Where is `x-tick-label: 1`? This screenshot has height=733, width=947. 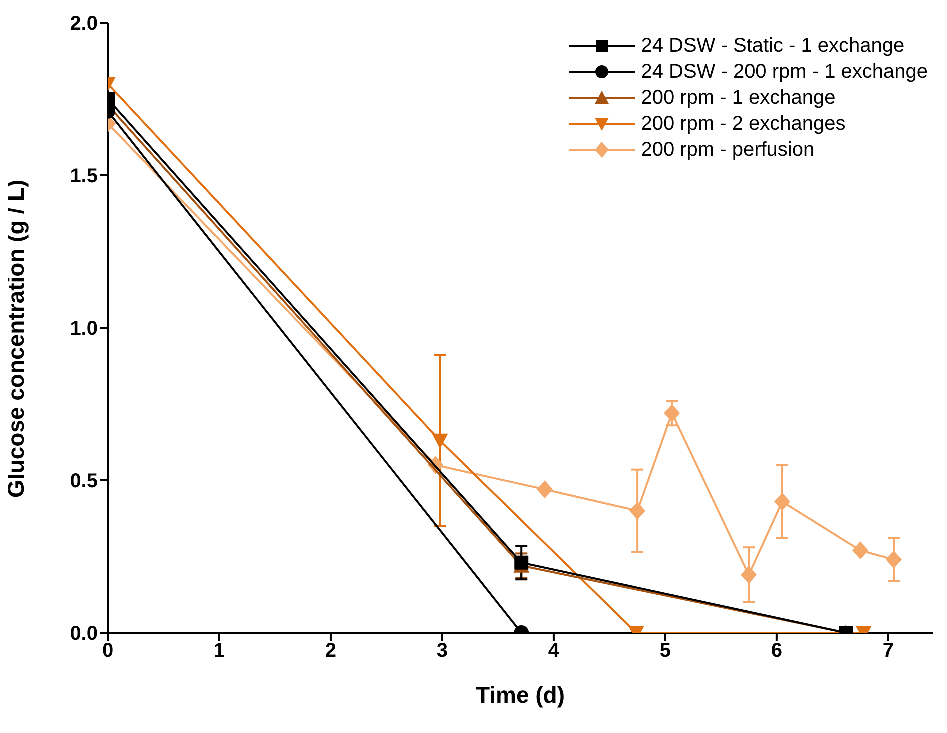 x-tick-label: 1 is located at coordinates (220, 651).